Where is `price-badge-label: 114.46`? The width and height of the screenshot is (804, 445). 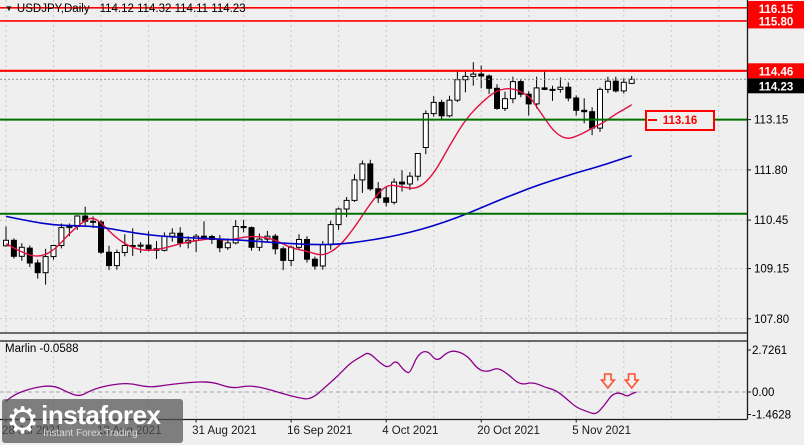
price-badge-label: 114.46 is located at coordinates (776, 72).